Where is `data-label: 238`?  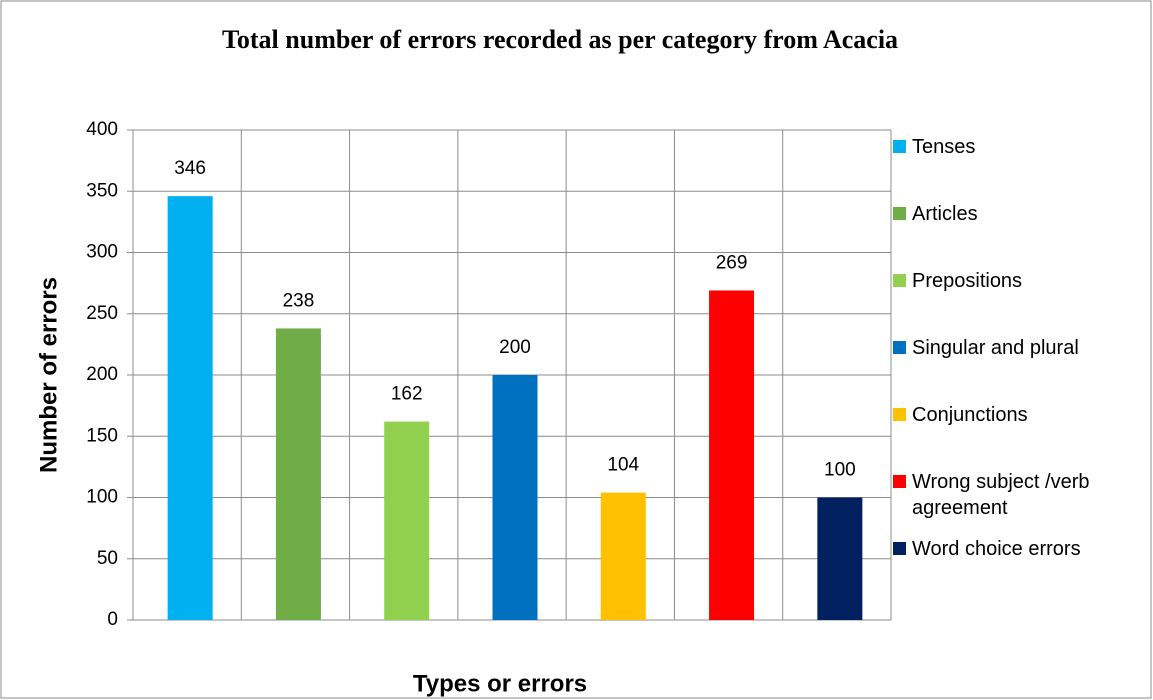 data-label: 238 is located at coordinates (299, 300).